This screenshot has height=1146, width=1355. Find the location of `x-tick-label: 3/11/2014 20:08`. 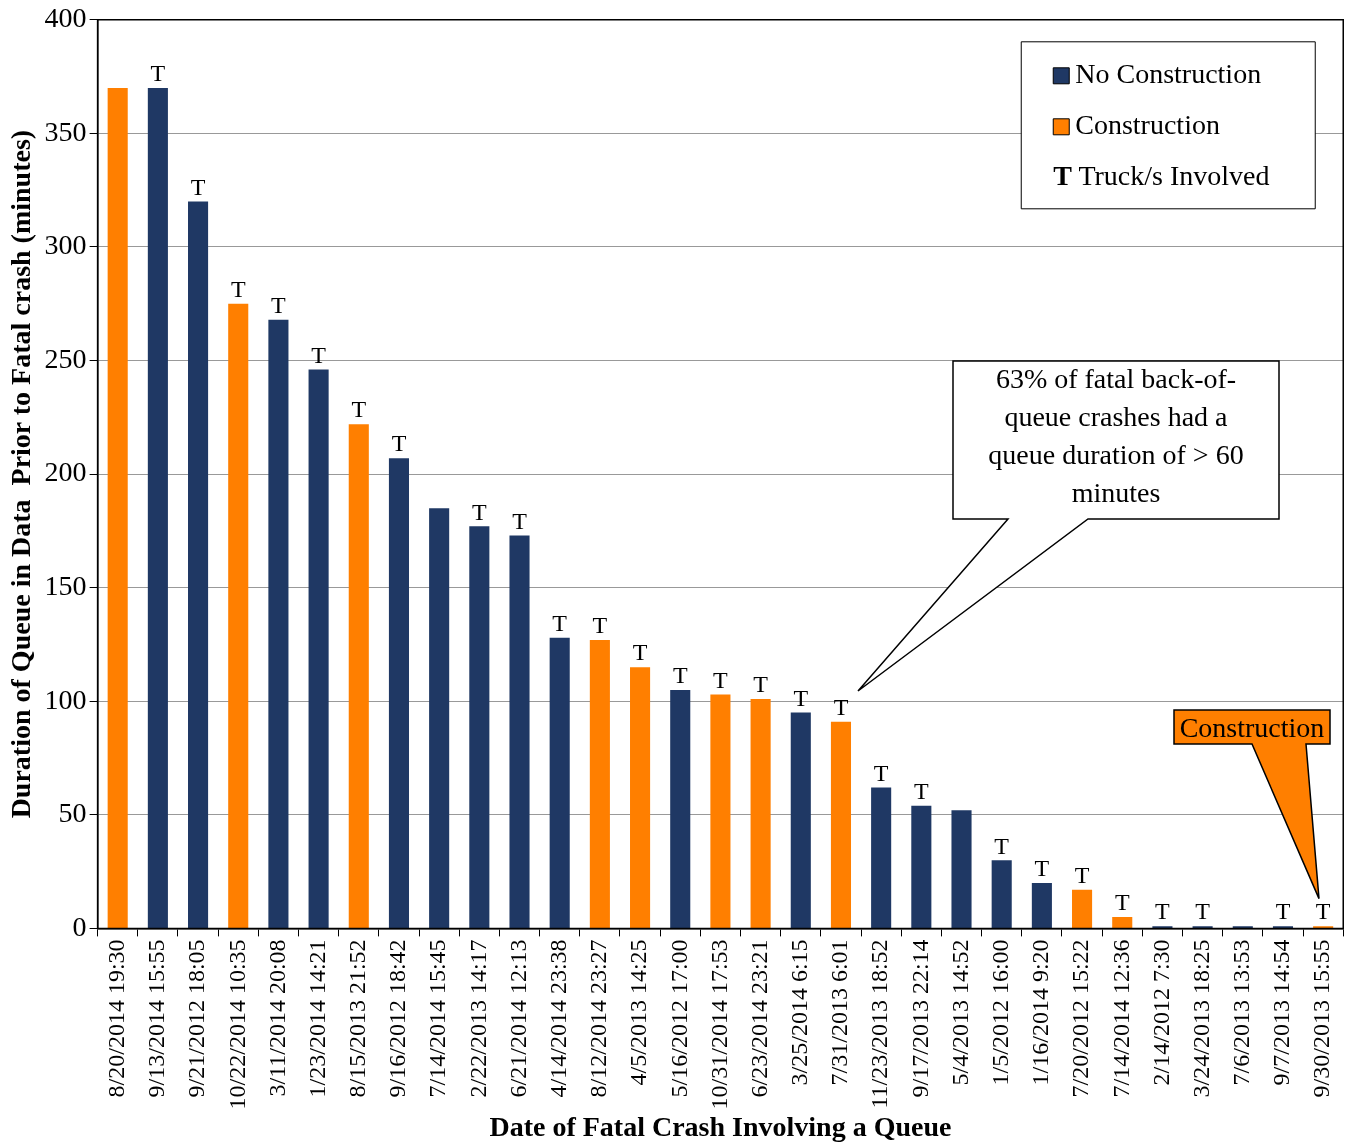

x-tick-label: 3/11/2014 20:08 is located at coordinates (276, 1018).